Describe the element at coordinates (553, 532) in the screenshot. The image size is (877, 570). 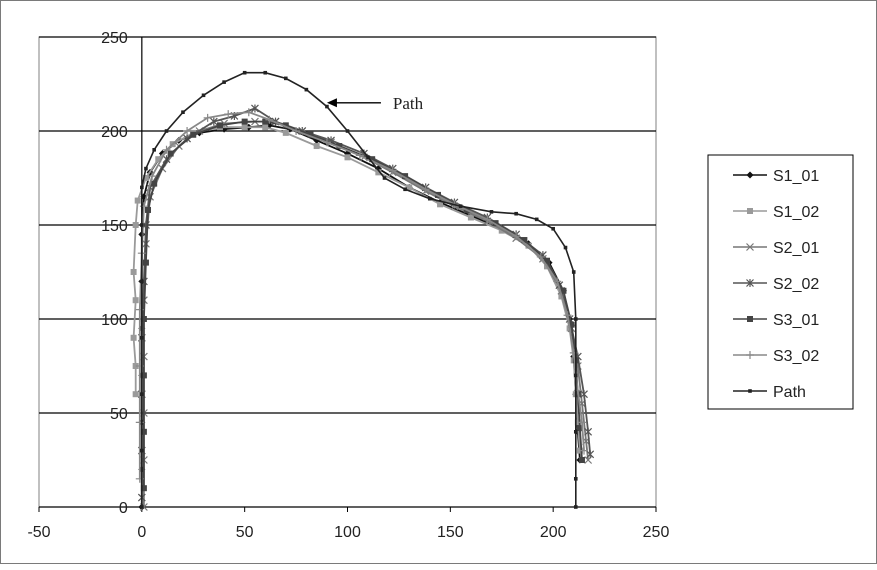
I see `x-tick-label: 200` at that location.